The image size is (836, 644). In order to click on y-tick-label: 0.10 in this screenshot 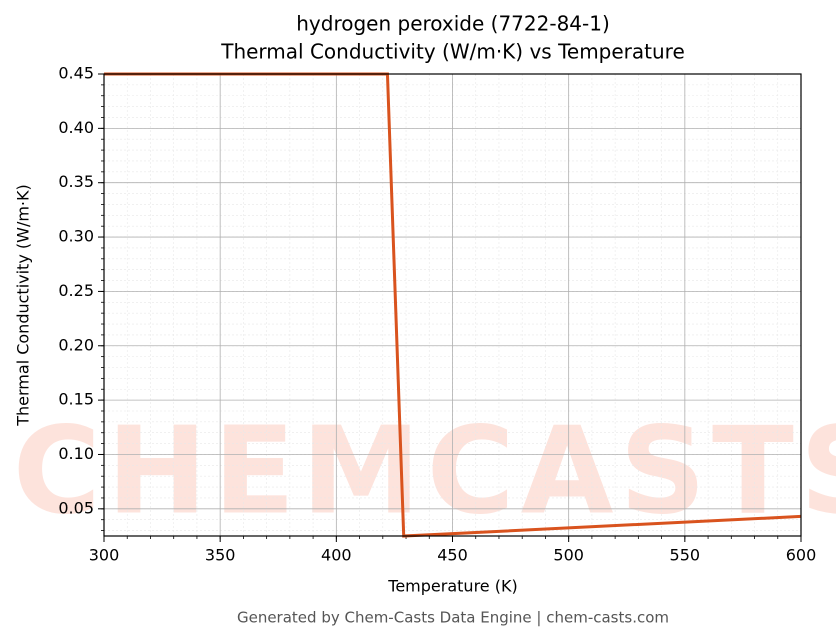, I will do `click(76, 453)`.